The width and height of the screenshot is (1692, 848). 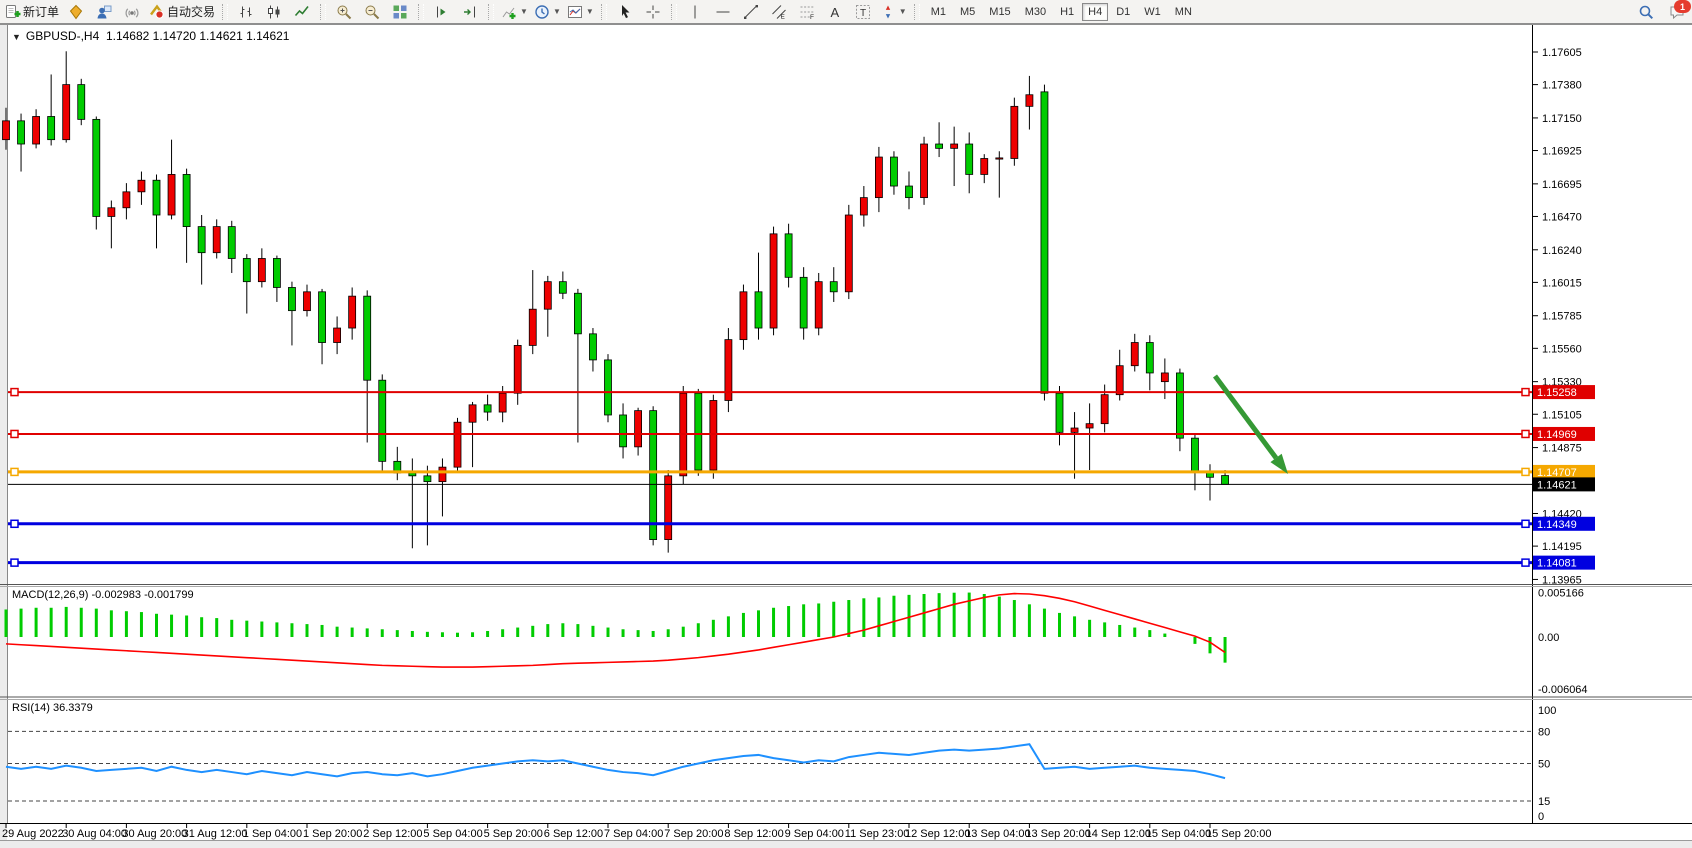 I want to click on signals-button, so click(x=132, y=12).